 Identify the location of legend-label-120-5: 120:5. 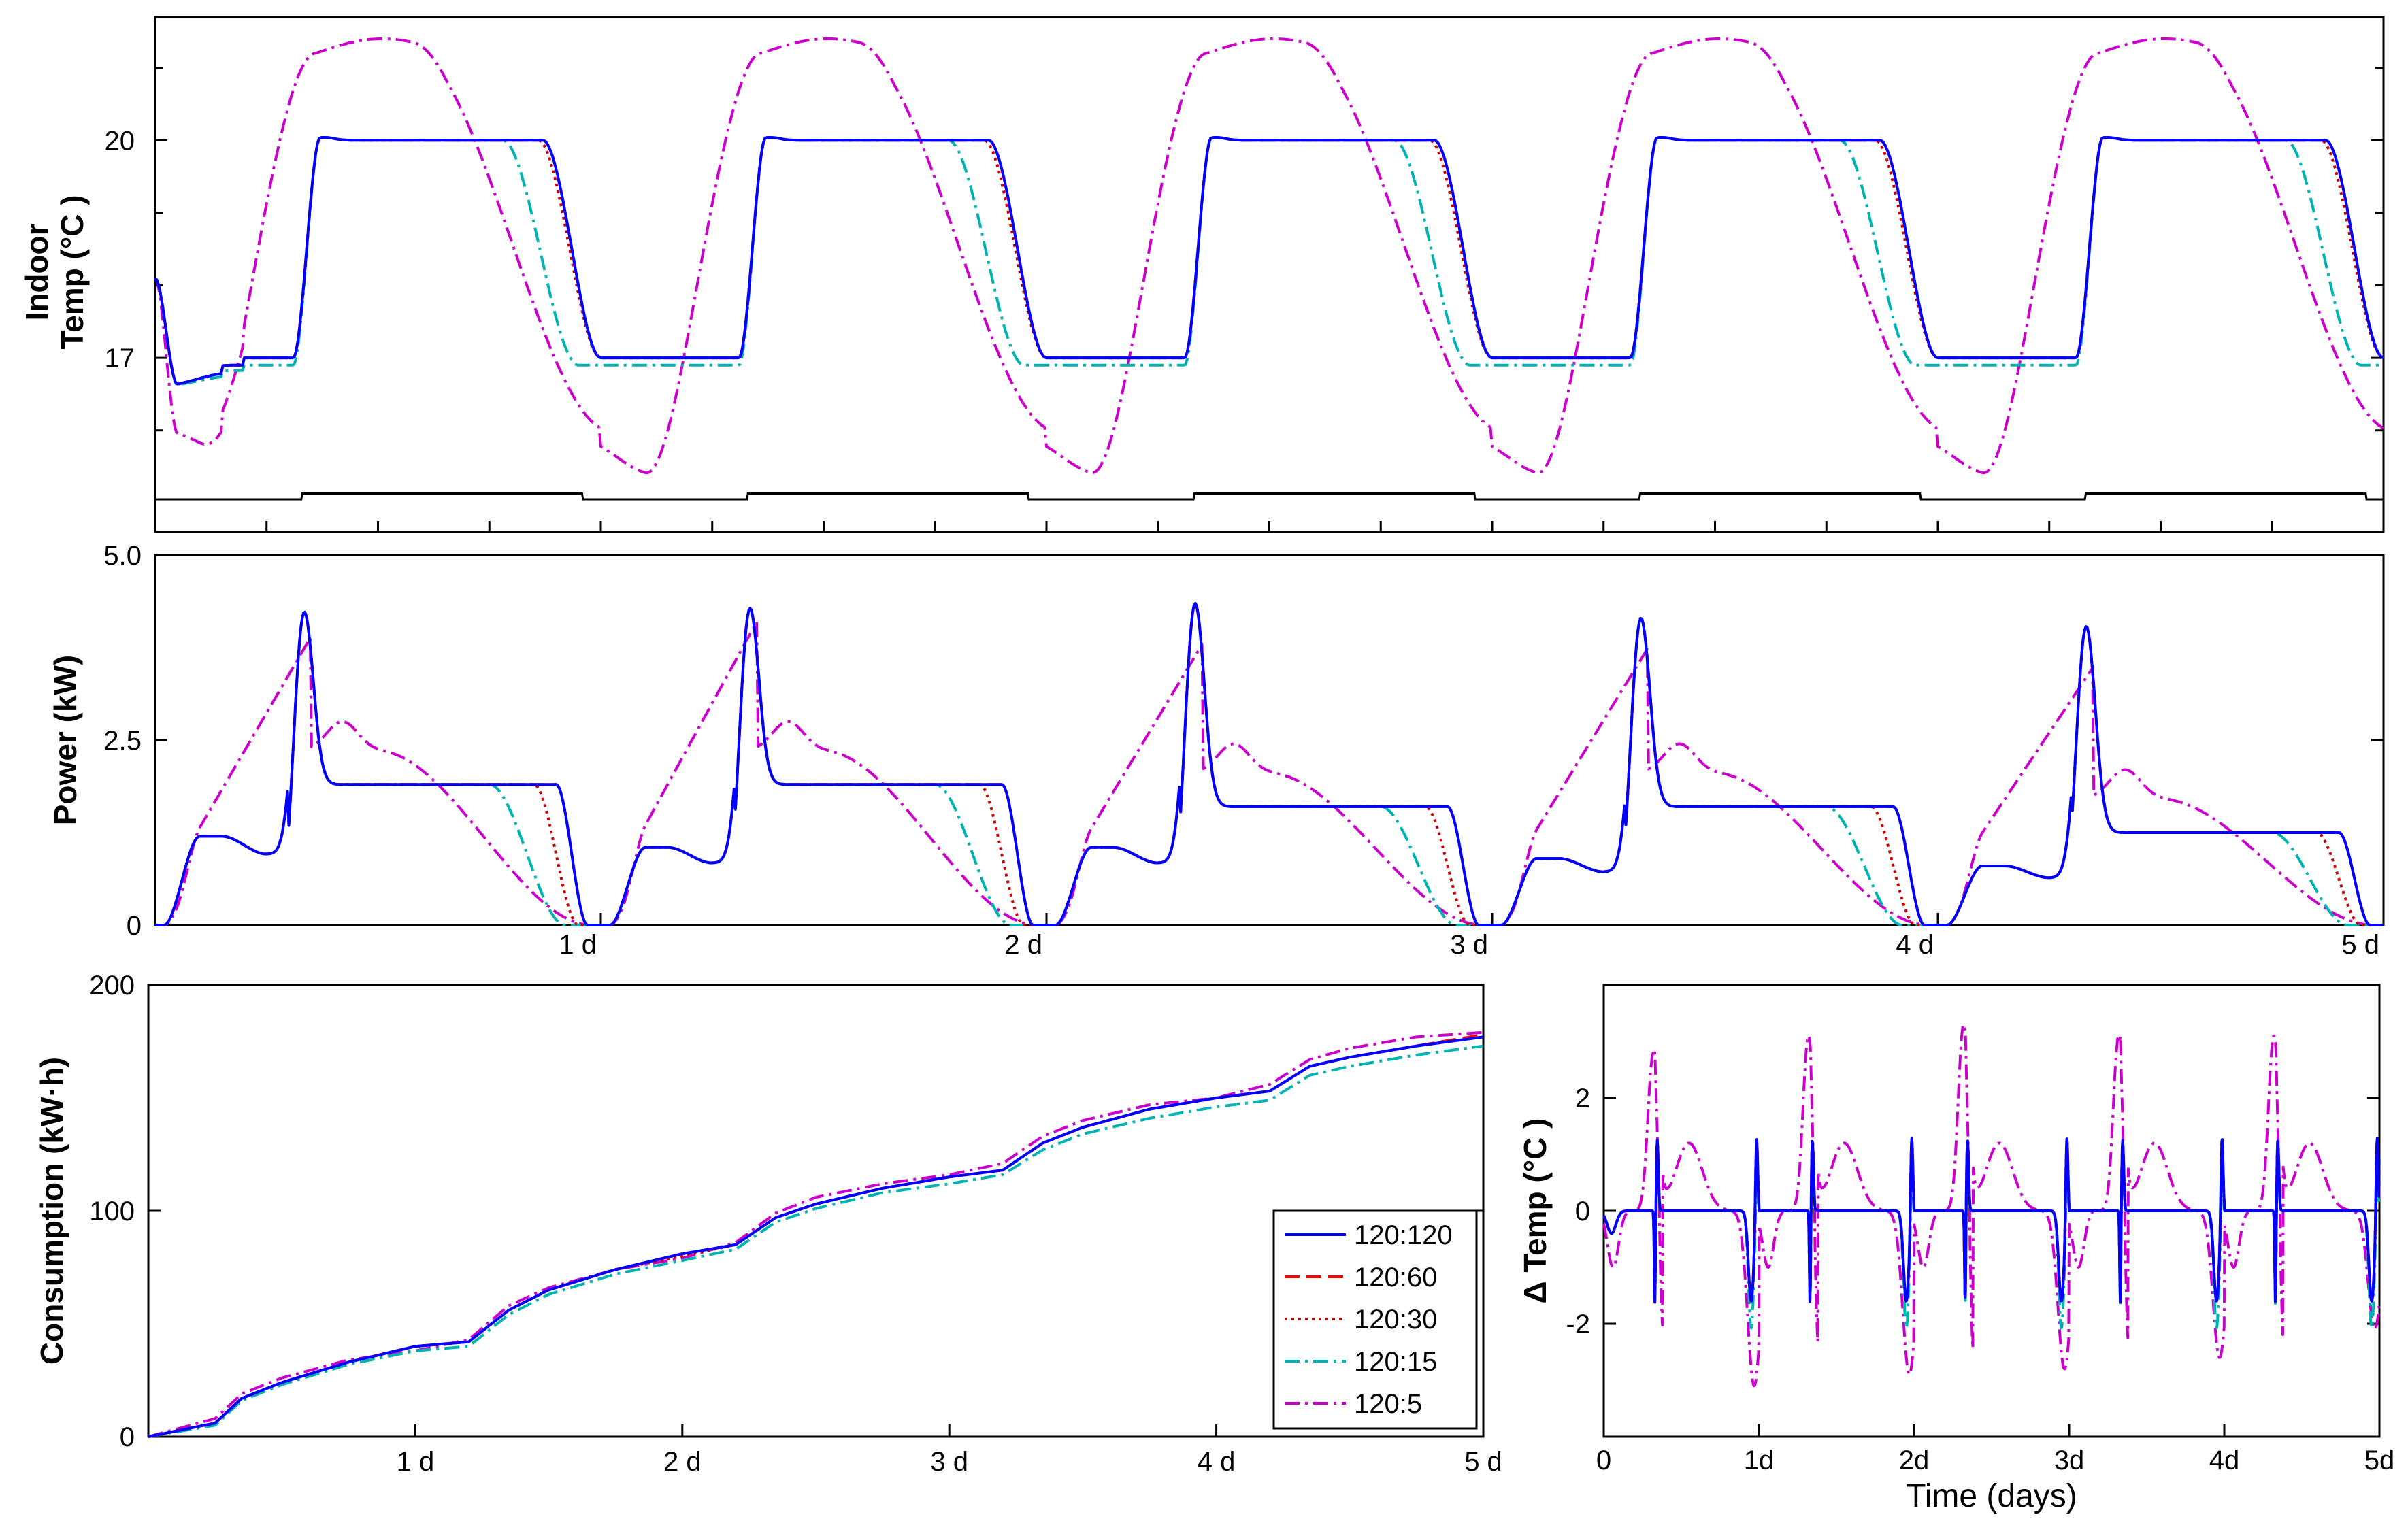
(1388, 1404).